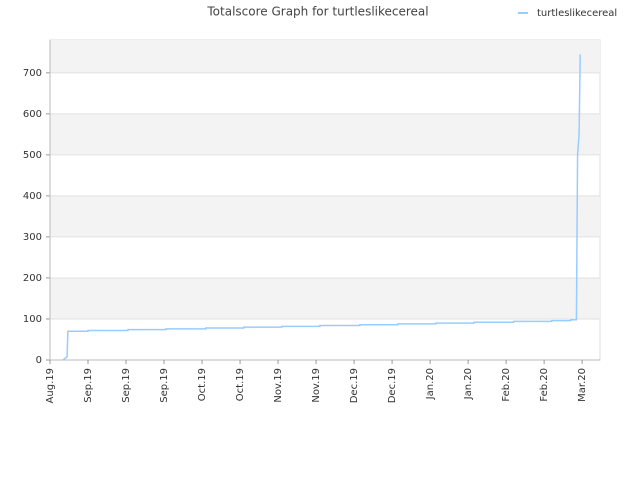 Image resolution: width=640 pixels, height=480 pixels. Describe the element at coordinates (50, 385) in the screenshot. I see `x-tick-label: Aug.19` at that location.